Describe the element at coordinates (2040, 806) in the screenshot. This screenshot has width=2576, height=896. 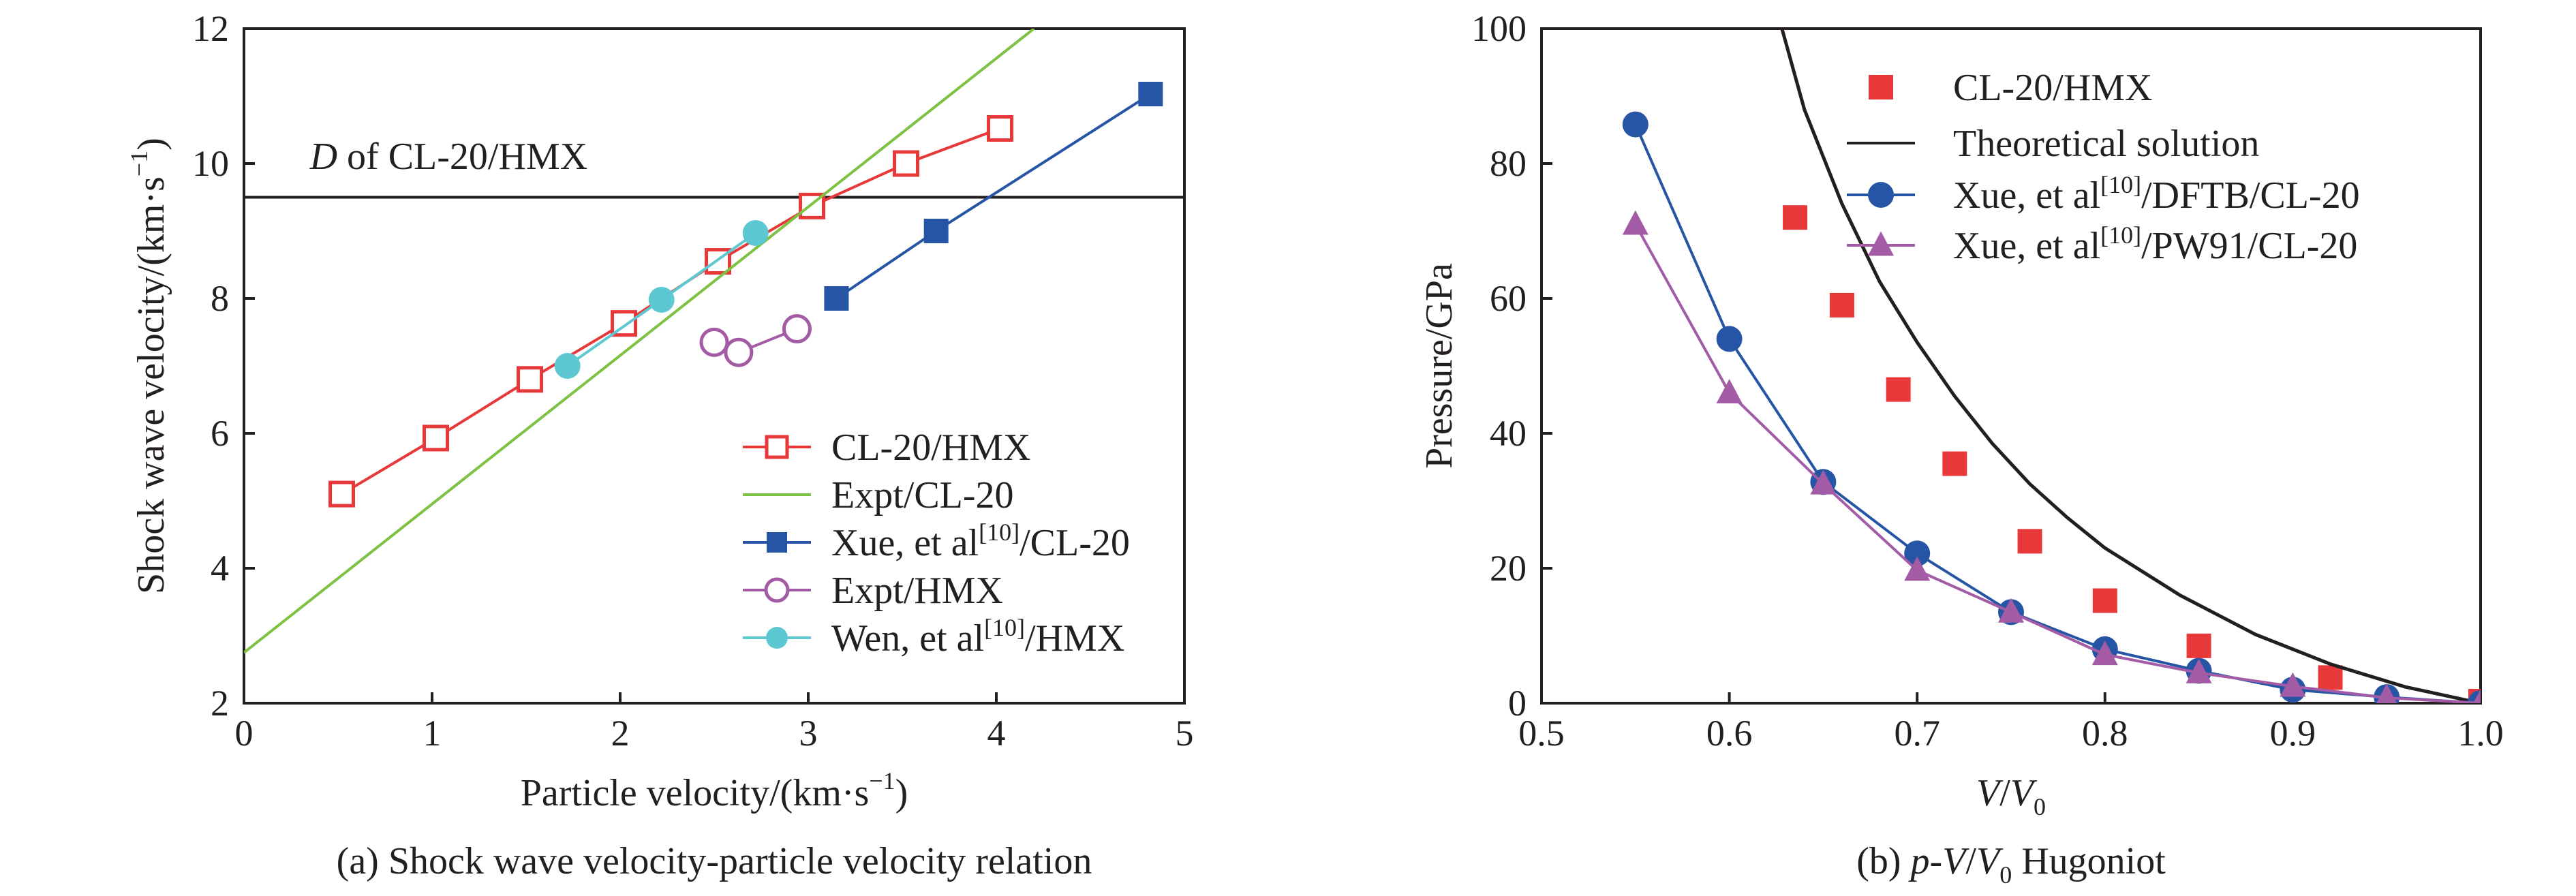
I see `x-axis-label-sub: 0` at that location.